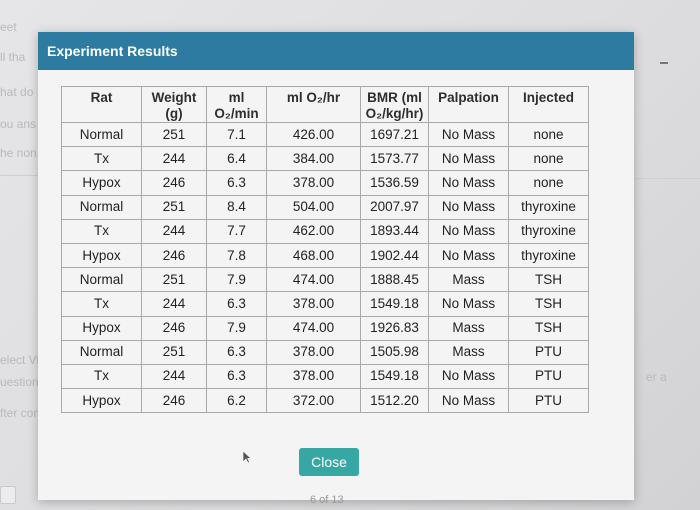 The height and width of the screenshot is (510, 700). I want to click on background-text: ll tha, so click(13, 57).